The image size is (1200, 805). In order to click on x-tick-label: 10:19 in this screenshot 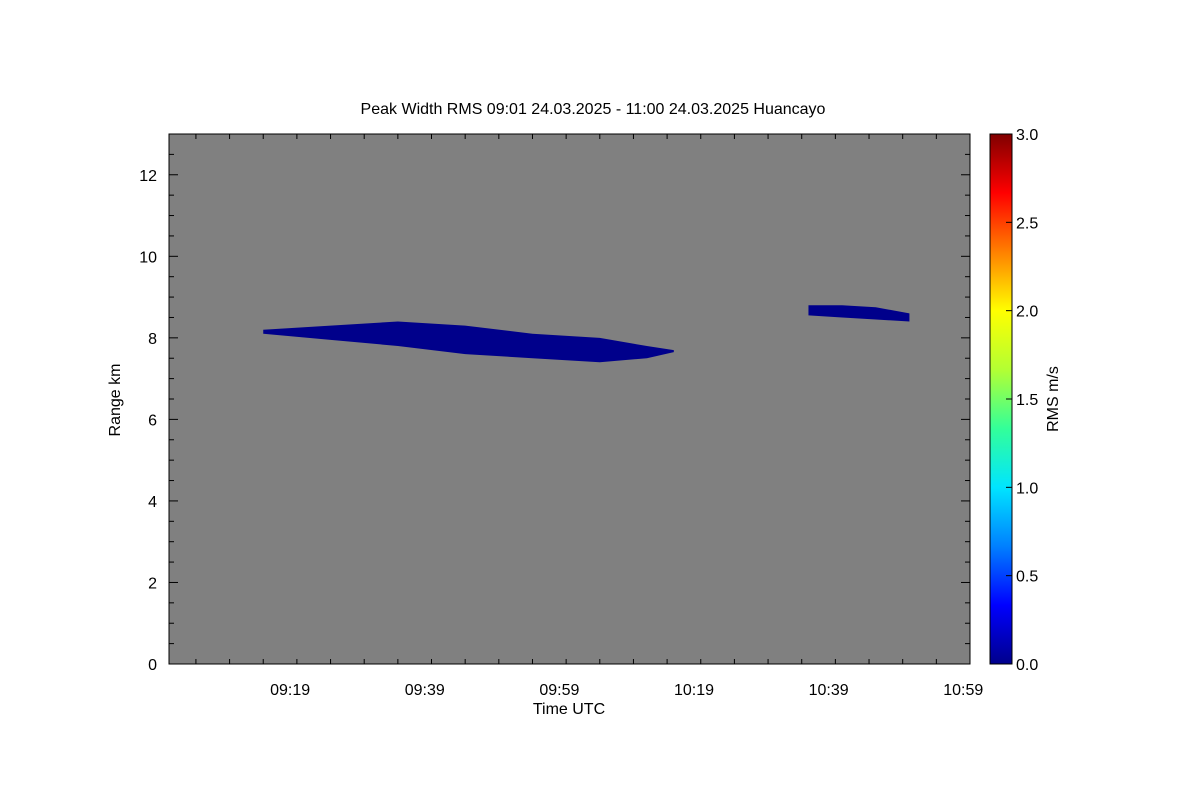, I will do `click(694, 690)`.